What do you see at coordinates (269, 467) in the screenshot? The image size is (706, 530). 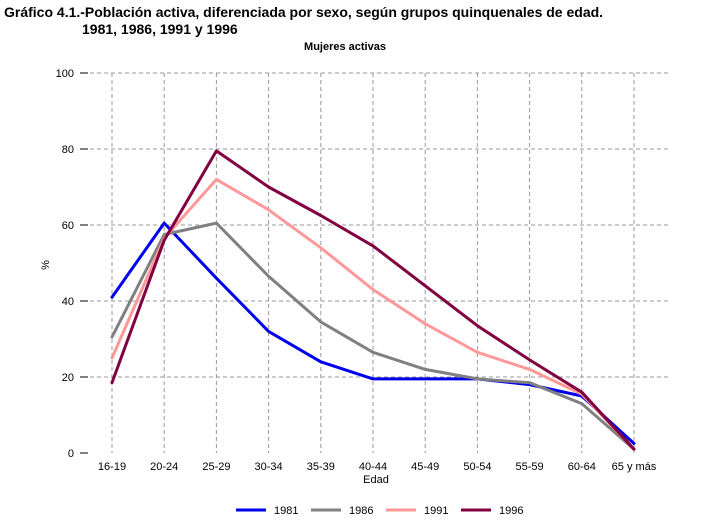 I see `x-tick-label: 30-34` at bounding box center [269, 467].